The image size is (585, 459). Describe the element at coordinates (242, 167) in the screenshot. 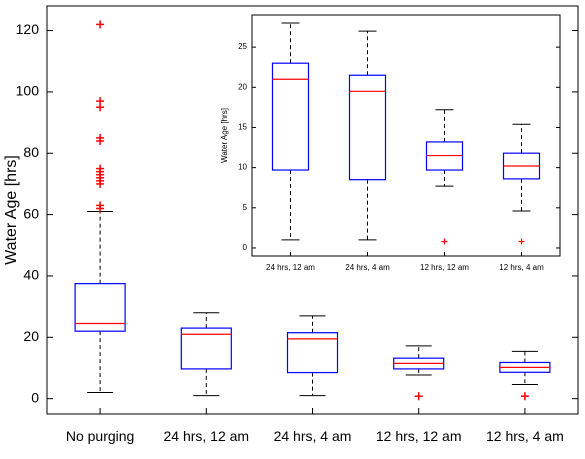

I see `inset-y-tick-label: 10` at that location.